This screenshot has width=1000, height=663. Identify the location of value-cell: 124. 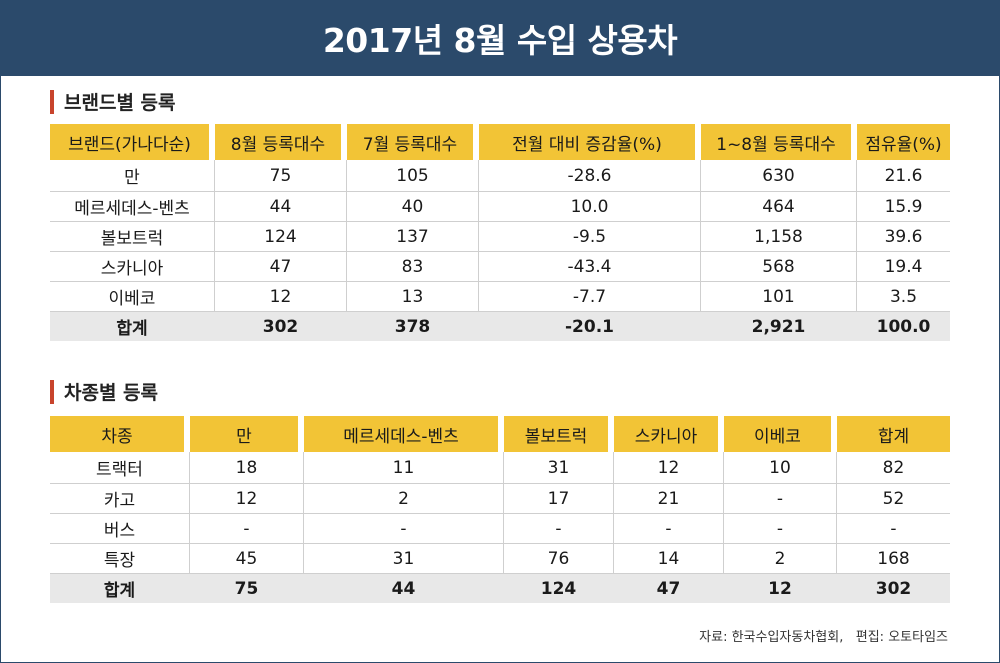
(281, 237).